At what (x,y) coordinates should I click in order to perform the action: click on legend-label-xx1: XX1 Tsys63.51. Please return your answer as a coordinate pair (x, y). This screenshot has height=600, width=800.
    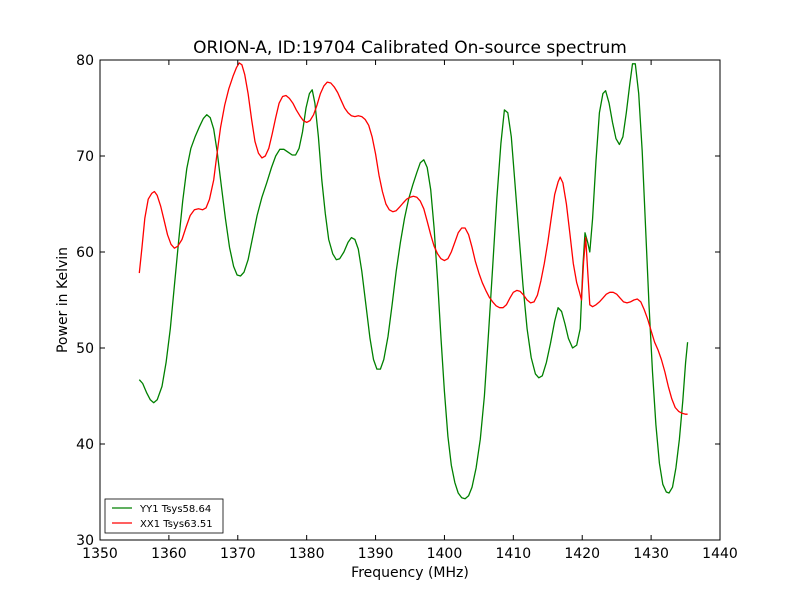
    Looking at the image, I should click on (176, 524).